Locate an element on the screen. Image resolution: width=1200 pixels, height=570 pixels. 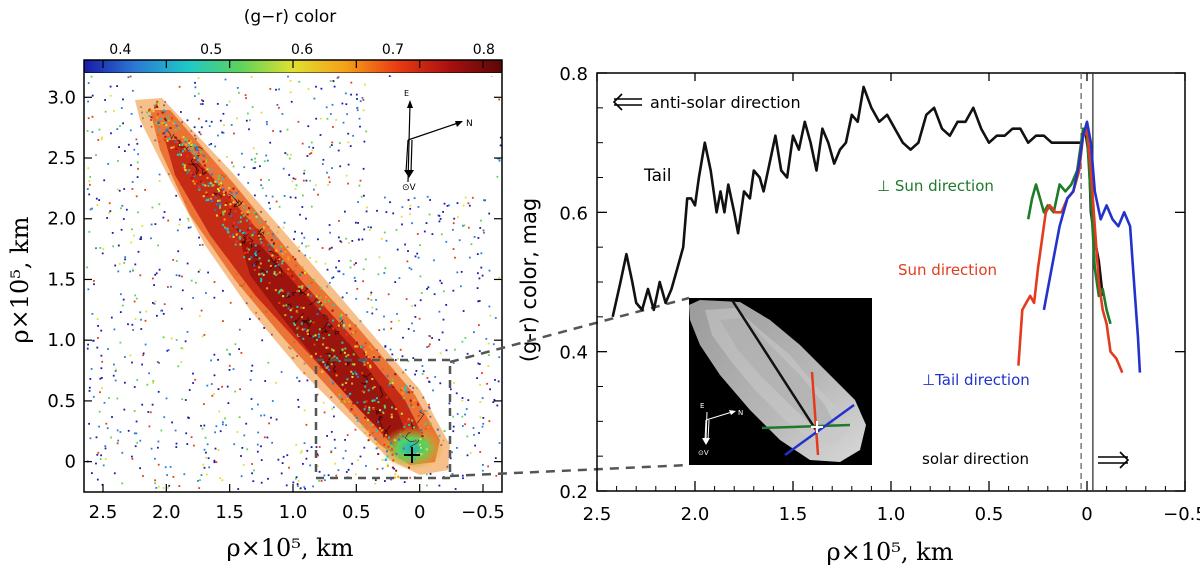
tail-label: Tail is located at coordinates (657, 176).